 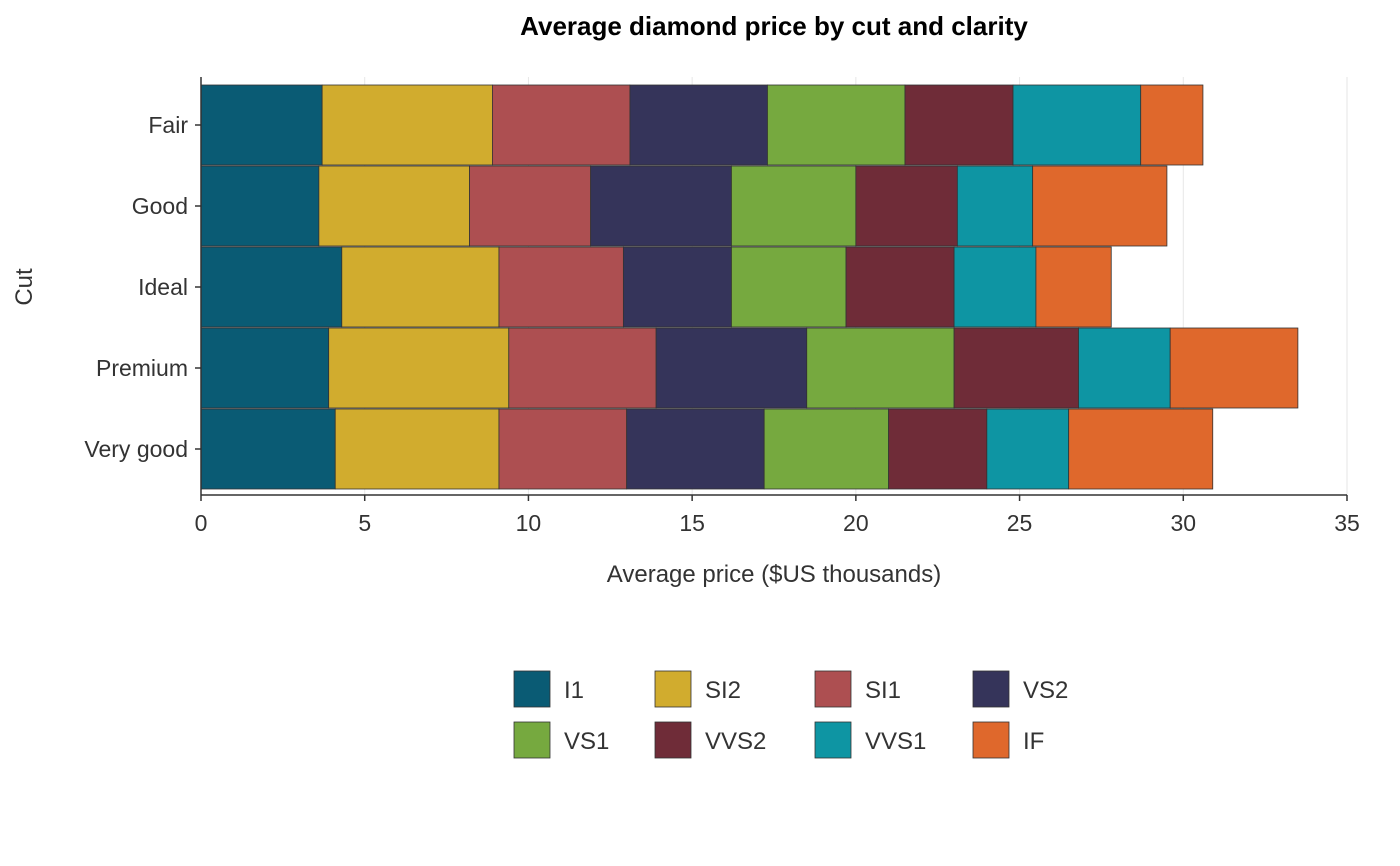 What do you see at coordinates (136, 449) in the screenshot?
I see `y-tick-label-4: Very good` at bounding box center [136, 449].